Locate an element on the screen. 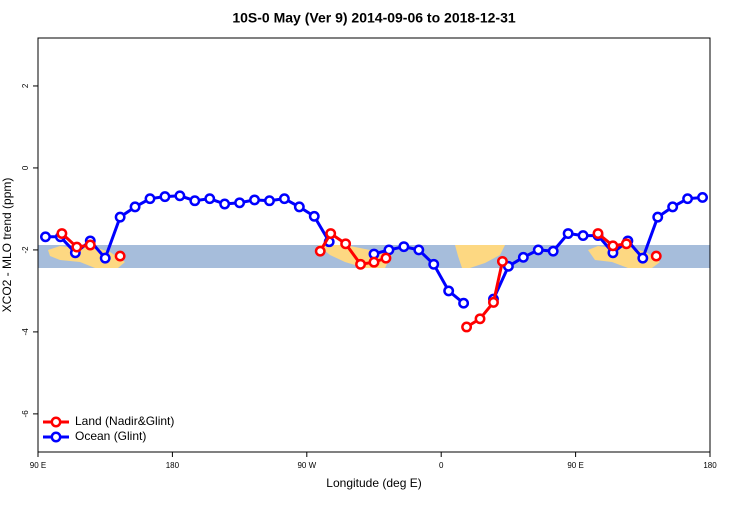  y-axis-label: XCO2 - MLO trend (ppm) is located at coordinates (7, 245).